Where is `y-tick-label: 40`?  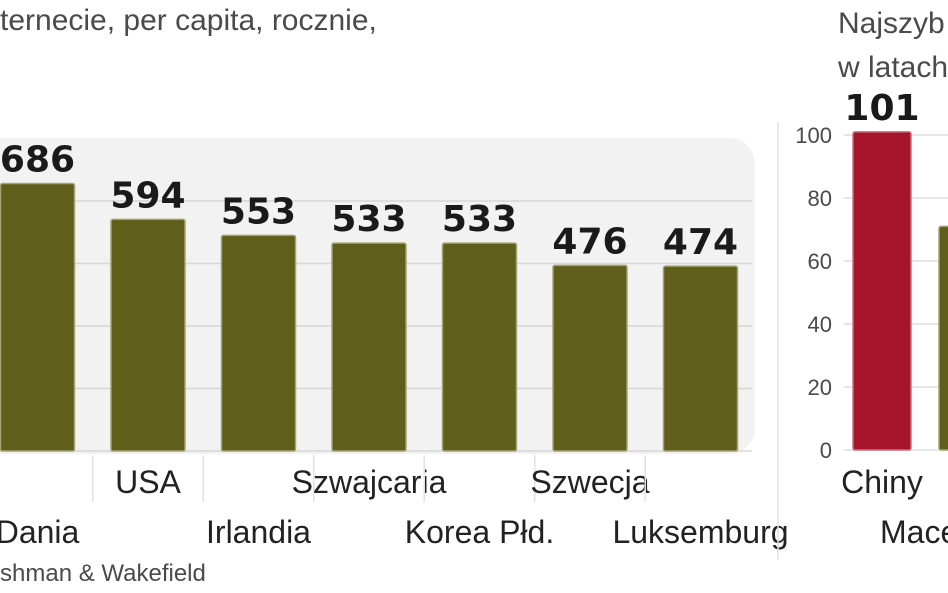 y-tick-label: 40 is located at coordinates (820, 324).